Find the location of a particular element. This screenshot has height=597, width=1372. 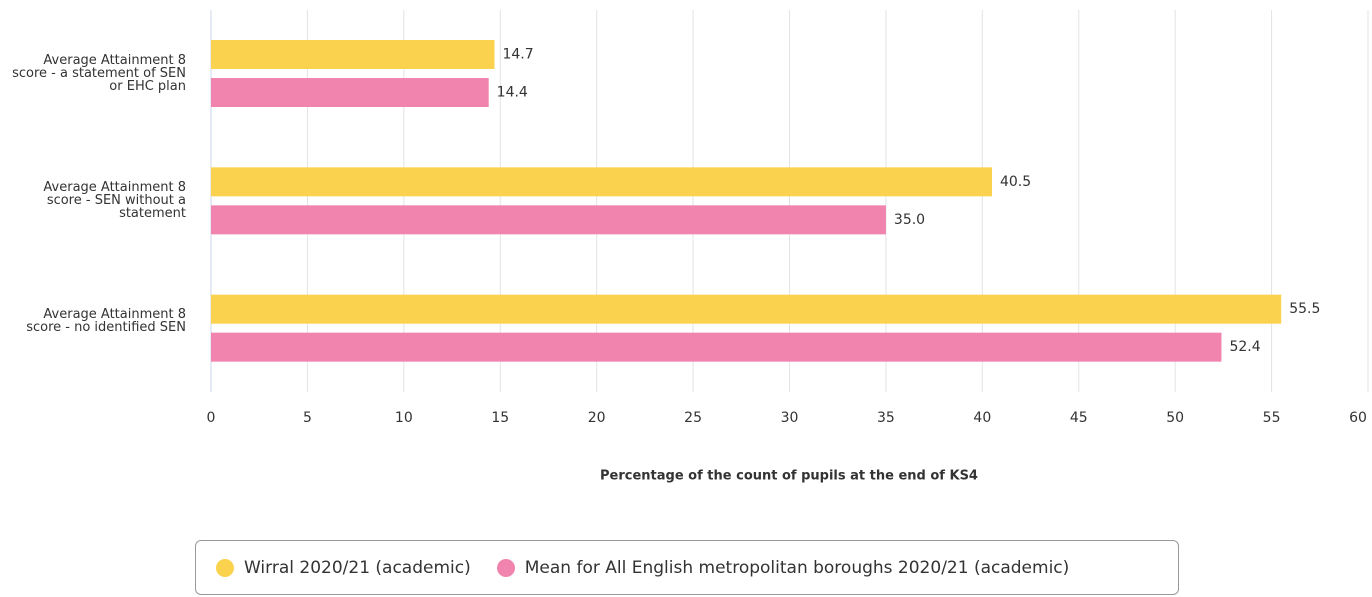

x-tick-label: 25 is located at coordinates (693, 418).